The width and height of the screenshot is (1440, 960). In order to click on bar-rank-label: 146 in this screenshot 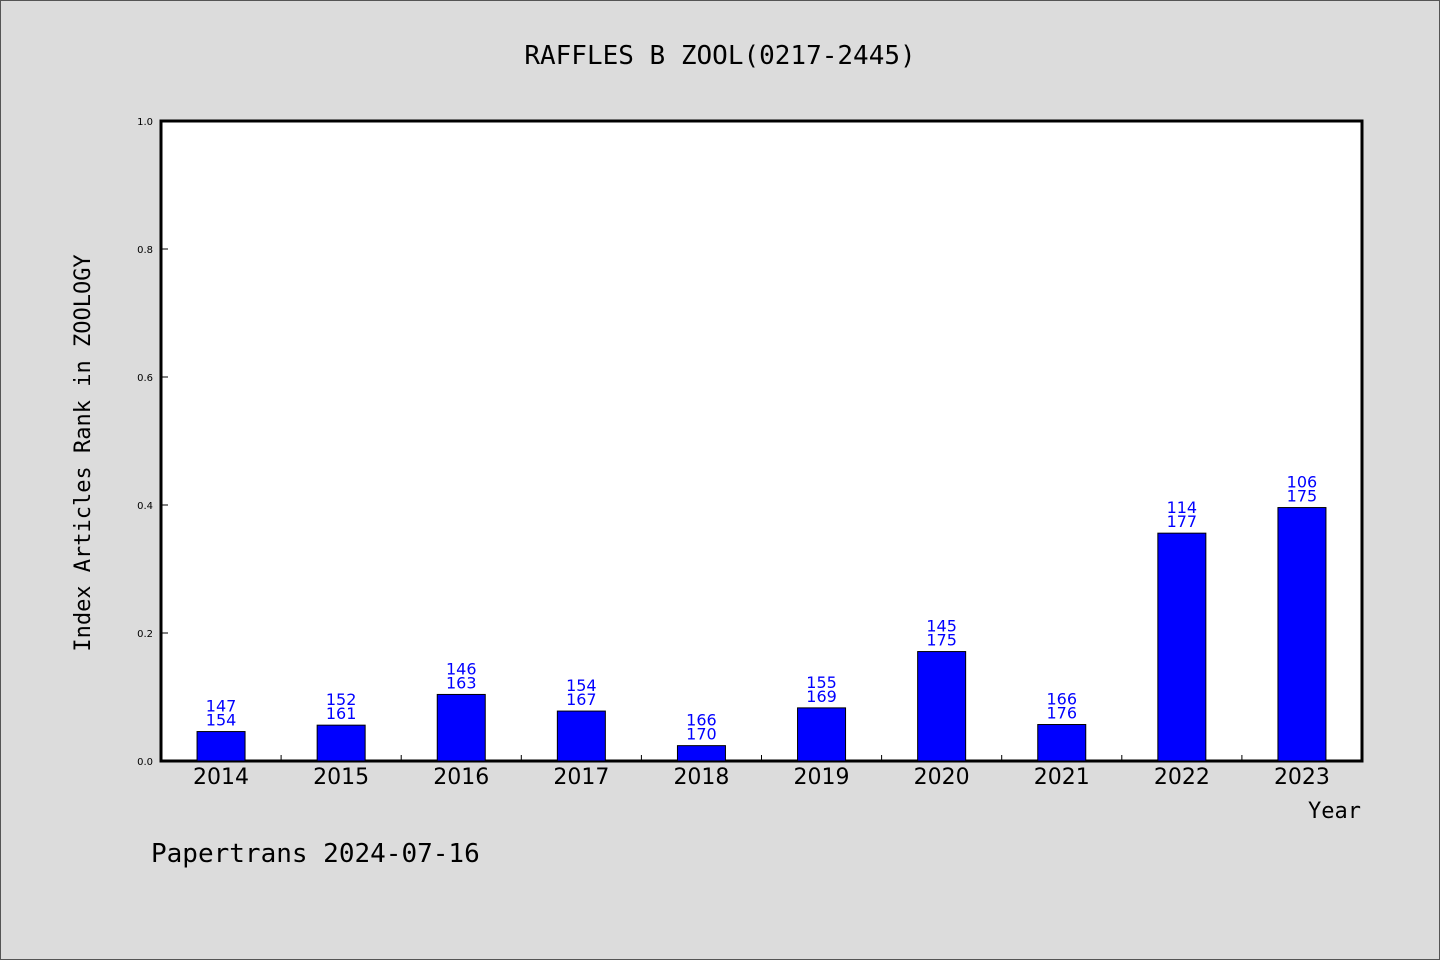, I will do `click(461, 668)`.